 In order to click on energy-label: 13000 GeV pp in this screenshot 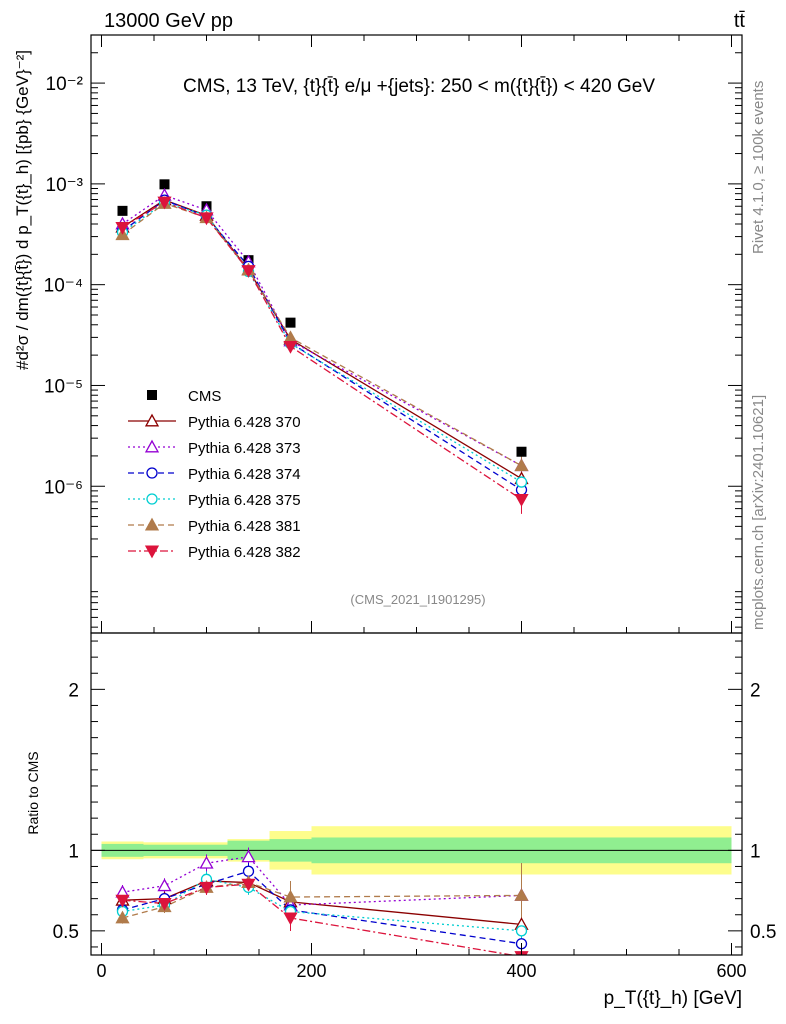, I will do `click(168, 21)`.